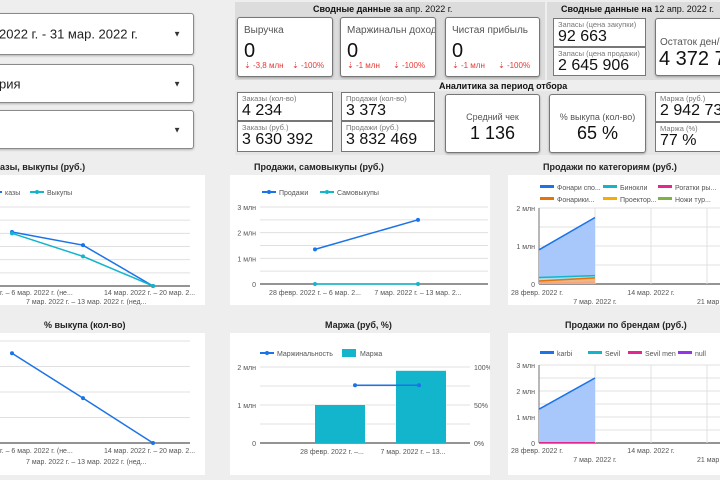 Image resolution: width=720 pixels, height=480 pixels. What do you see at coordinates (690, 110) in the screenshot?
I see `kpi-value: 2 942 73` at bounding box center [690, 110].